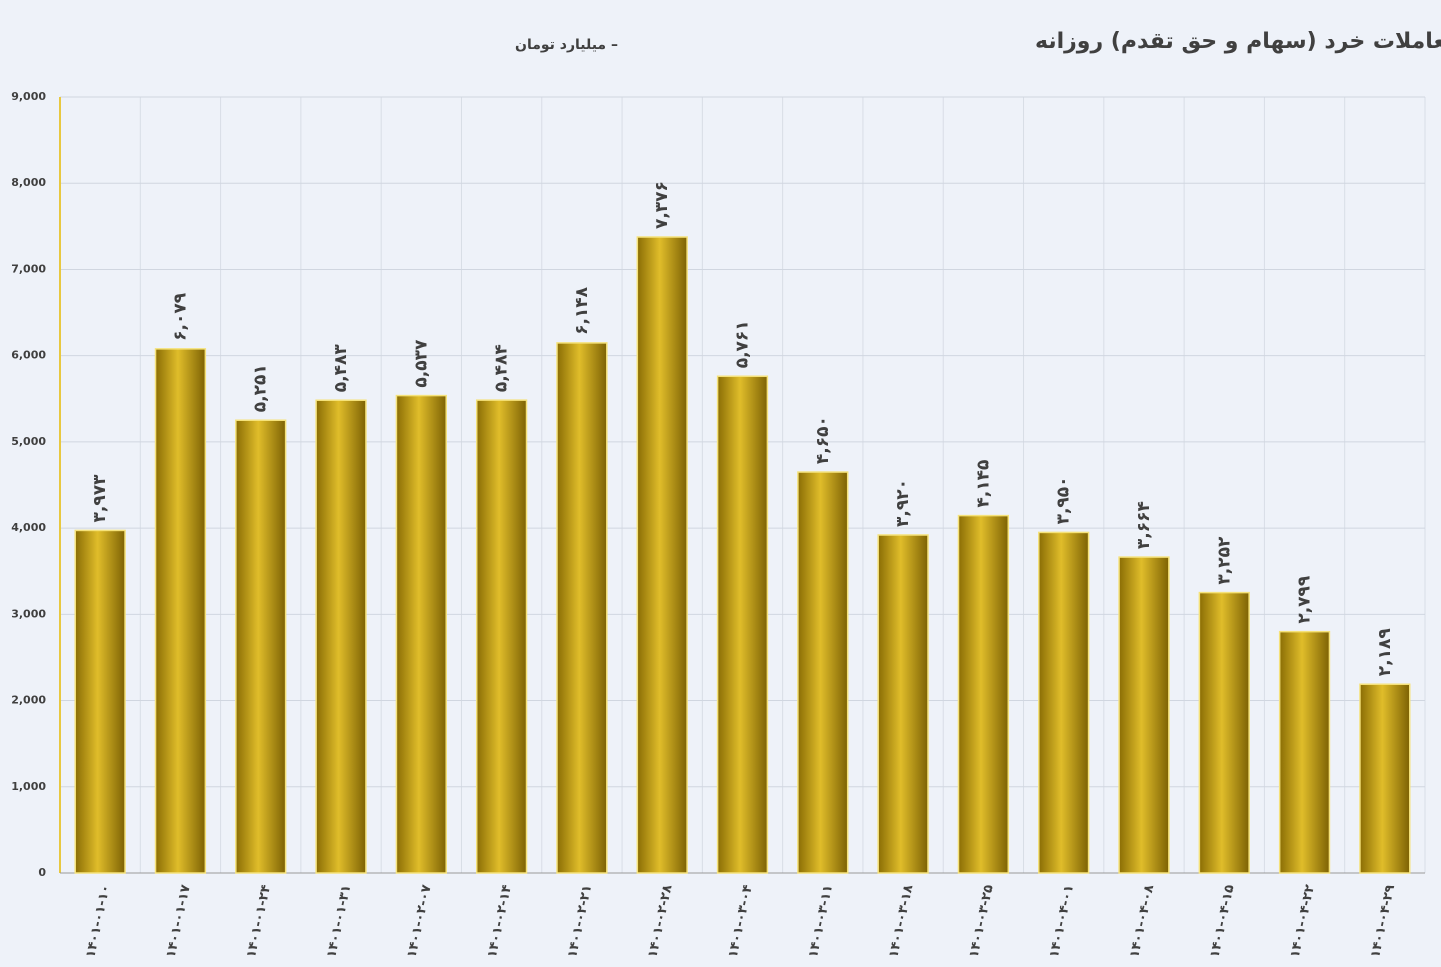 This screenshot has width=1441, height=967. Describe the element at coordinates (28, 355) in the screenshot. I see `y-tick-label: 6,000` at that location.